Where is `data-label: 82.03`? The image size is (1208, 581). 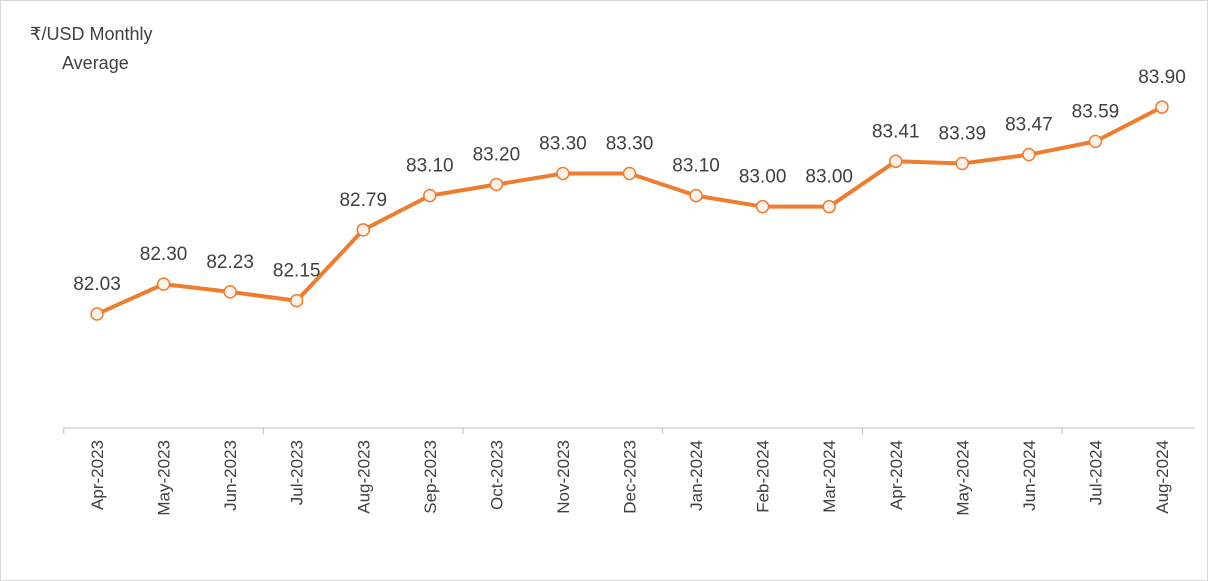 data-label: 82.03 is located at coordinates (97, 284).